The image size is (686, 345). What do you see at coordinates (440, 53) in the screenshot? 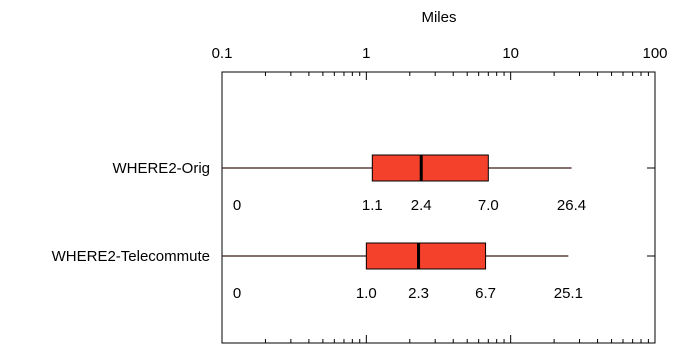
I see `x-tick-labels: 0.1 1 10 100` at bounding box center [440, 53].